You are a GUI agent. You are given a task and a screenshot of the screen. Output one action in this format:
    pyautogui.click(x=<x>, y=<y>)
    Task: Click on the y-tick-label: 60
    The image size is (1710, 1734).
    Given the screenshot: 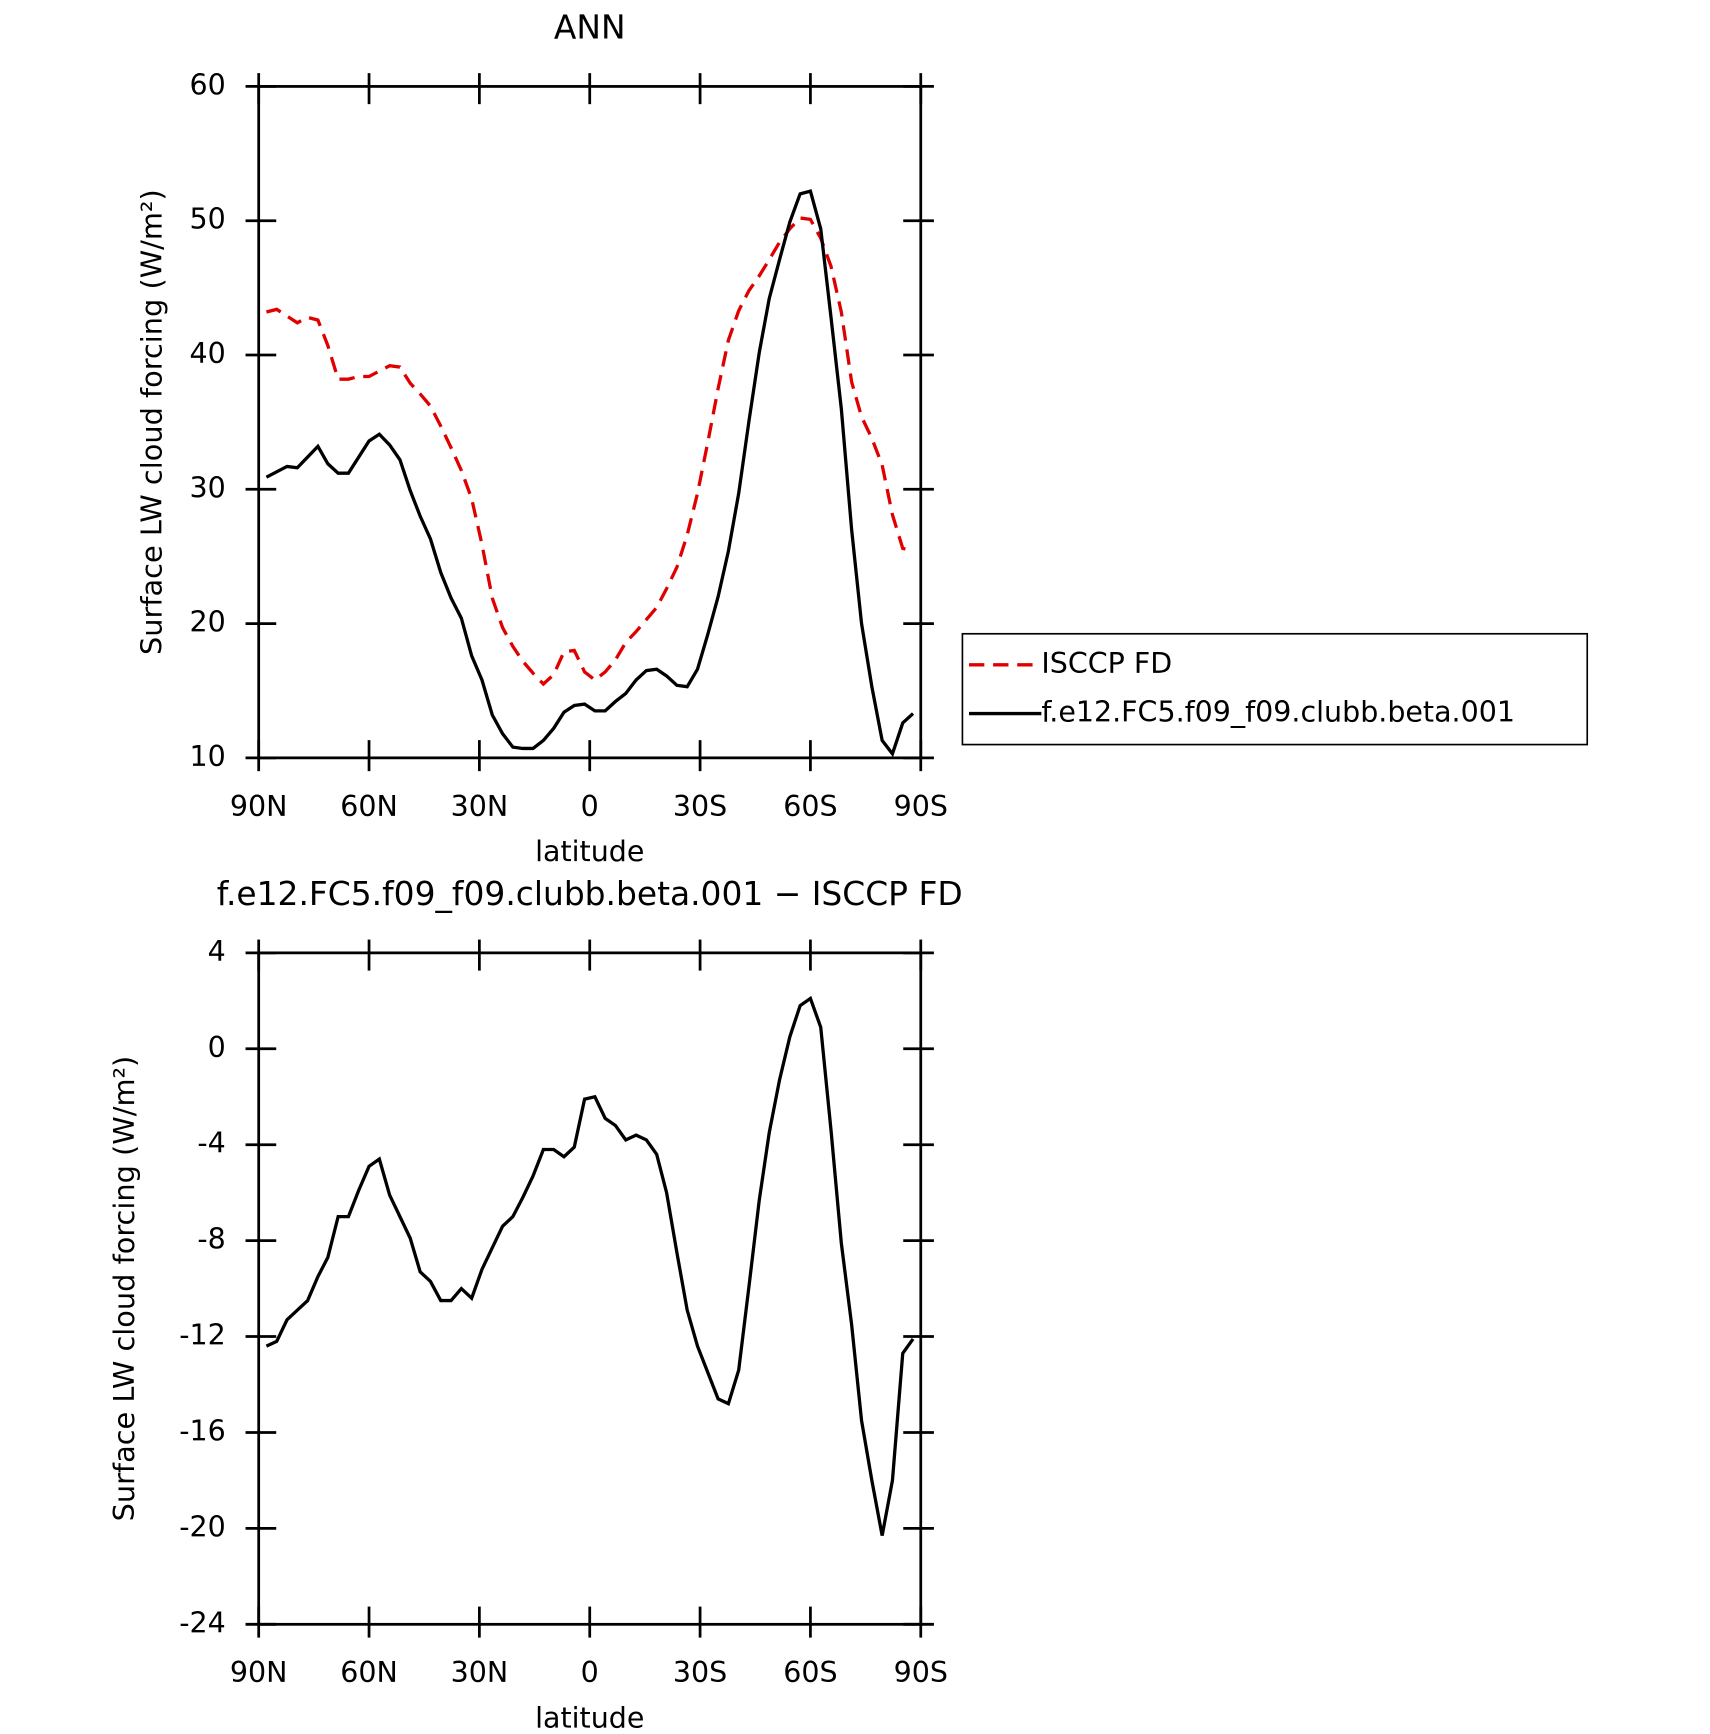 What is the action you would take?
    pyautogui.click(x=208, y=84)
    